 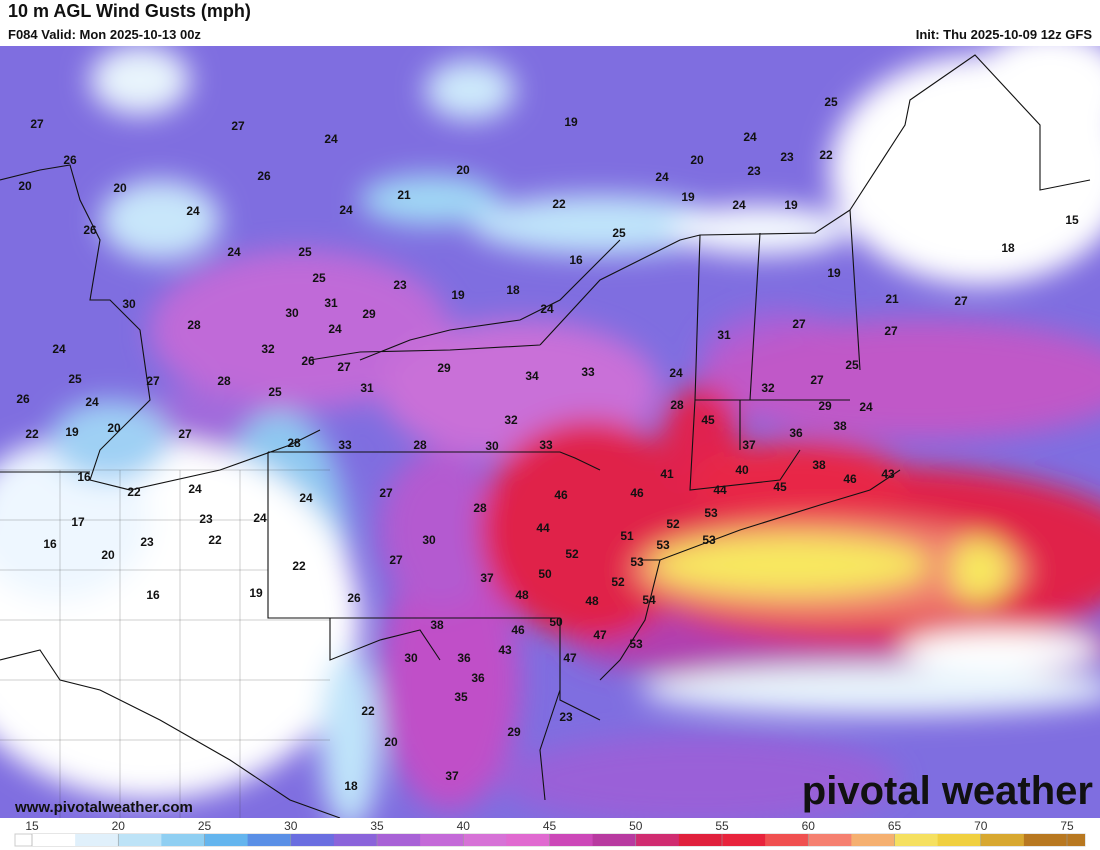 I want to click on gust-label: 54, so click(x=649, y=600).